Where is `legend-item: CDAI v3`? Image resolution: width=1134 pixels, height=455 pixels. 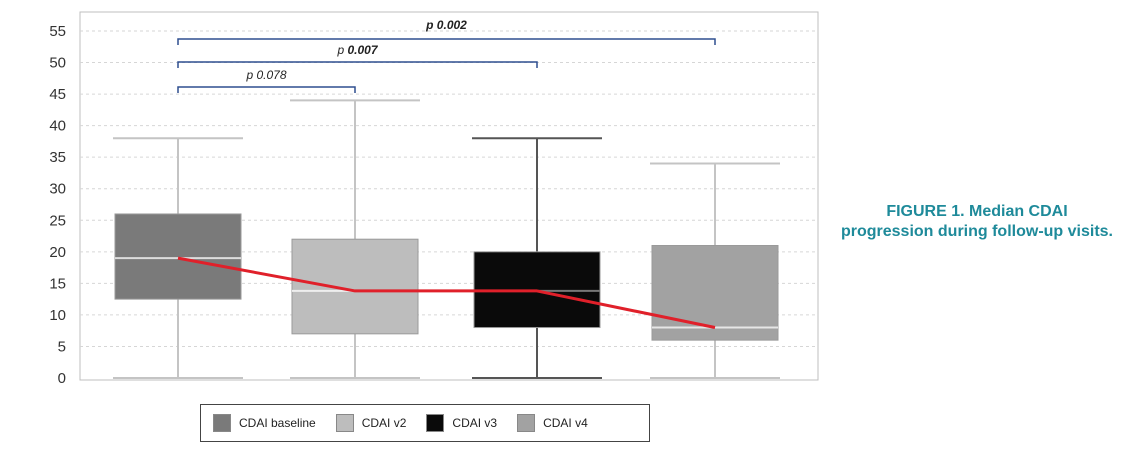 legend-item: CDAI v3 is located at coordinates (461, 423).